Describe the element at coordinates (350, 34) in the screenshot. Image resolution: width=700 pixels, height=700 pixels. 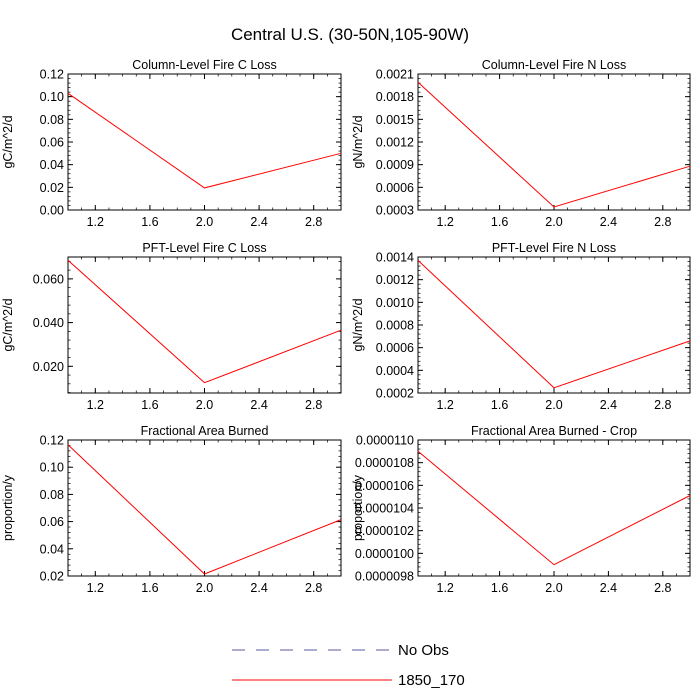
I see `figure-title: Central U.S. (30-50N,105-90W)` at that location.